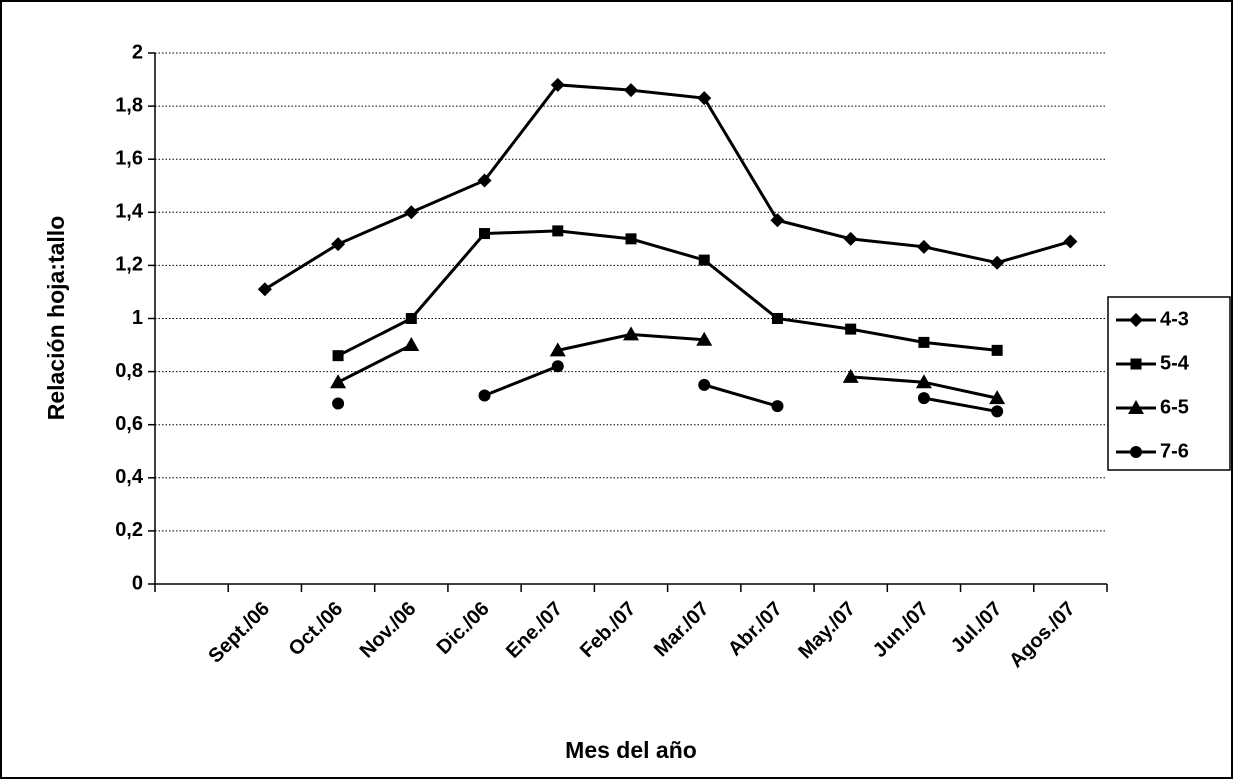 This screenshot has height=779, width=1233. What do you see at coordinates (129, 530) in the screenshot?
I see `y-tick-label: 0,2` at bounding box center [129, 530].